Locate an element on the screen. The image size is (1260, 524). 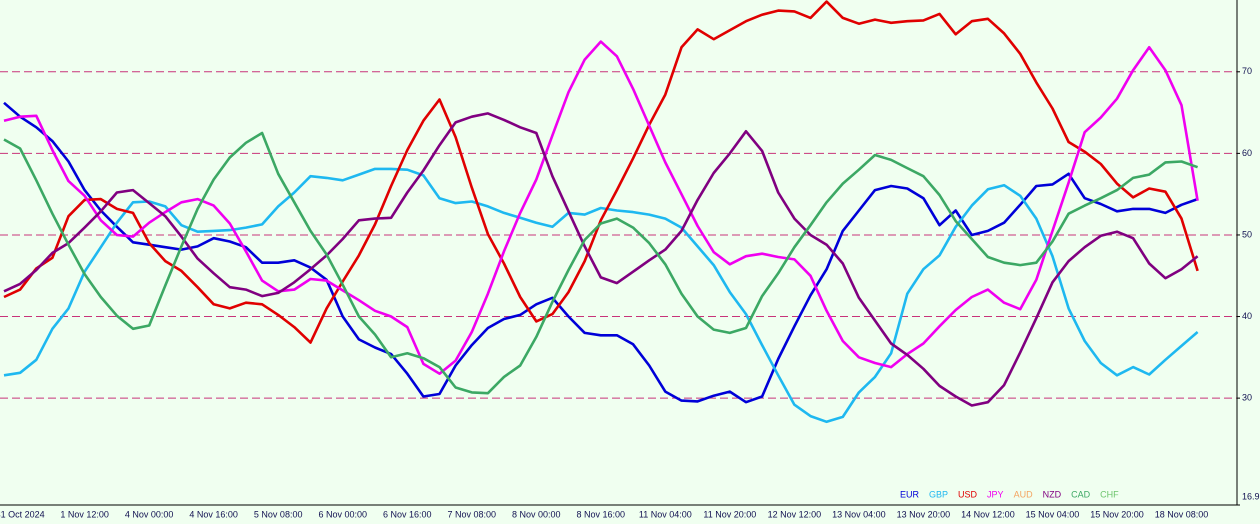
x-tick-label: 8 Nov 00:00 is located at coordinates (536, 514).